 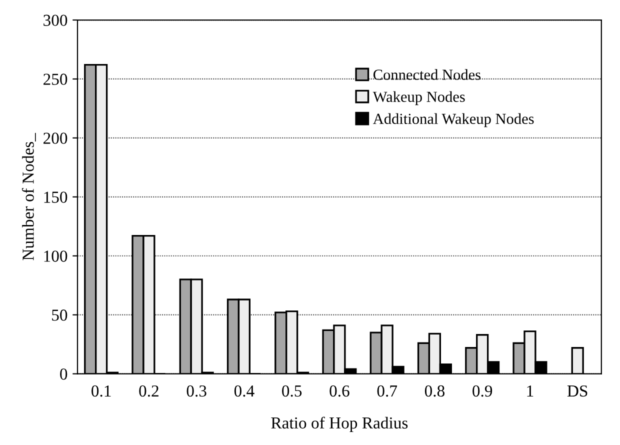 What do you see at coordinates (418, 98) in the screenshot?
I see `legend-label: Wakeup Nodes` at bounding box center [418, 98].